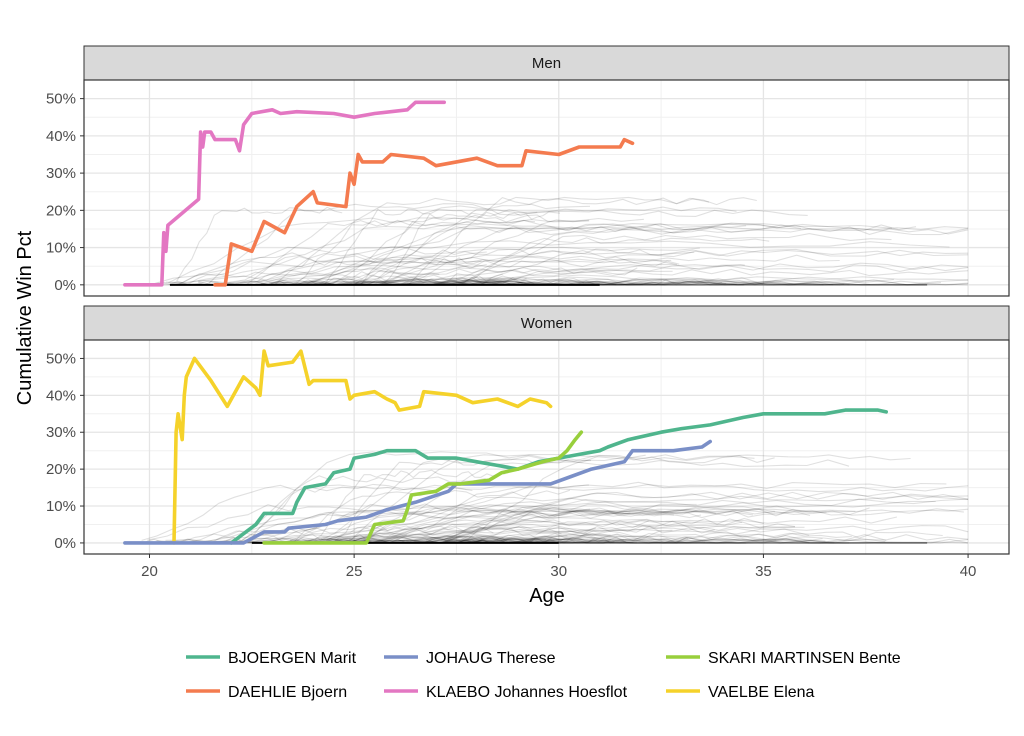 Image resolution: width=1024 pixels, height=736 pixels. I want to click on x-tick-label: 25, so click(354, 571).